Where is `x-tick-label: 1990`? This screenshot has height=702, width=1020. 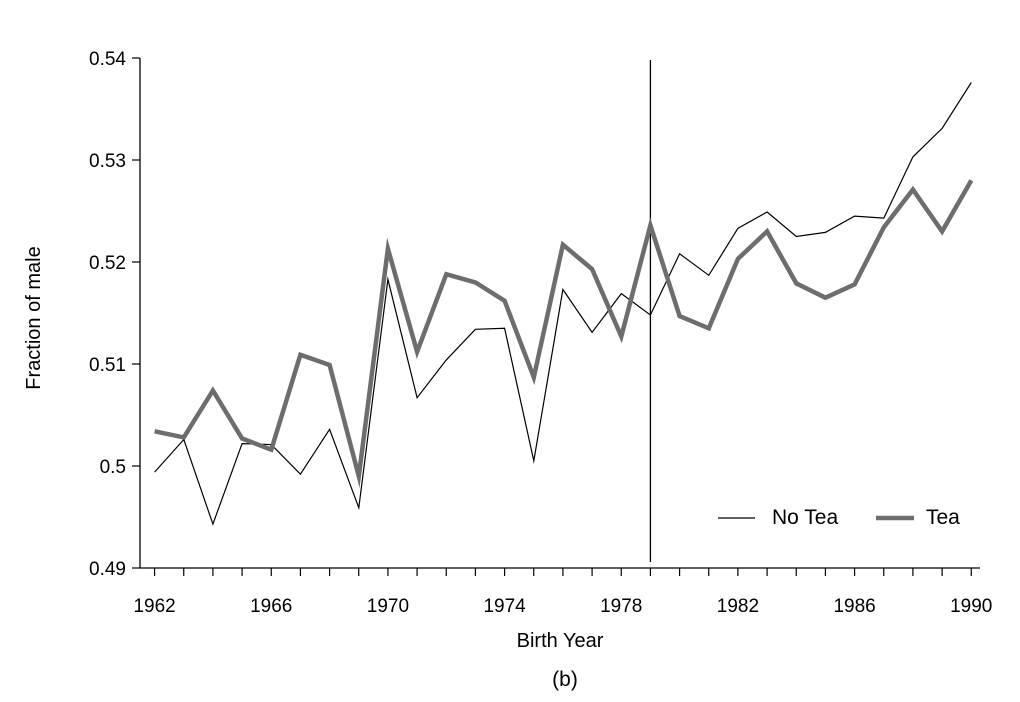
x-tick-label: 1990 is located at coordinates (971, 606).